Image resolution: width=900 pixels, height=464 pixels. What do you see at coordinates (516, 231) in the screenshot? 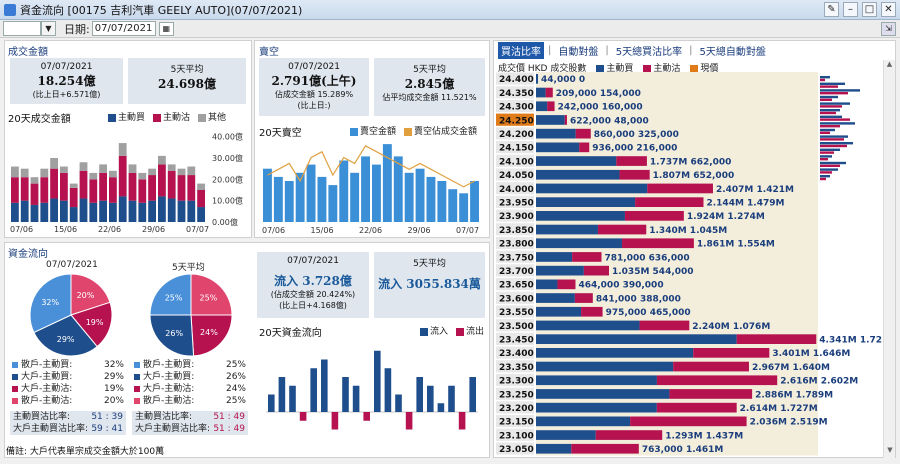
I see `price-label: 23.850` at bounding box center [516, 231].